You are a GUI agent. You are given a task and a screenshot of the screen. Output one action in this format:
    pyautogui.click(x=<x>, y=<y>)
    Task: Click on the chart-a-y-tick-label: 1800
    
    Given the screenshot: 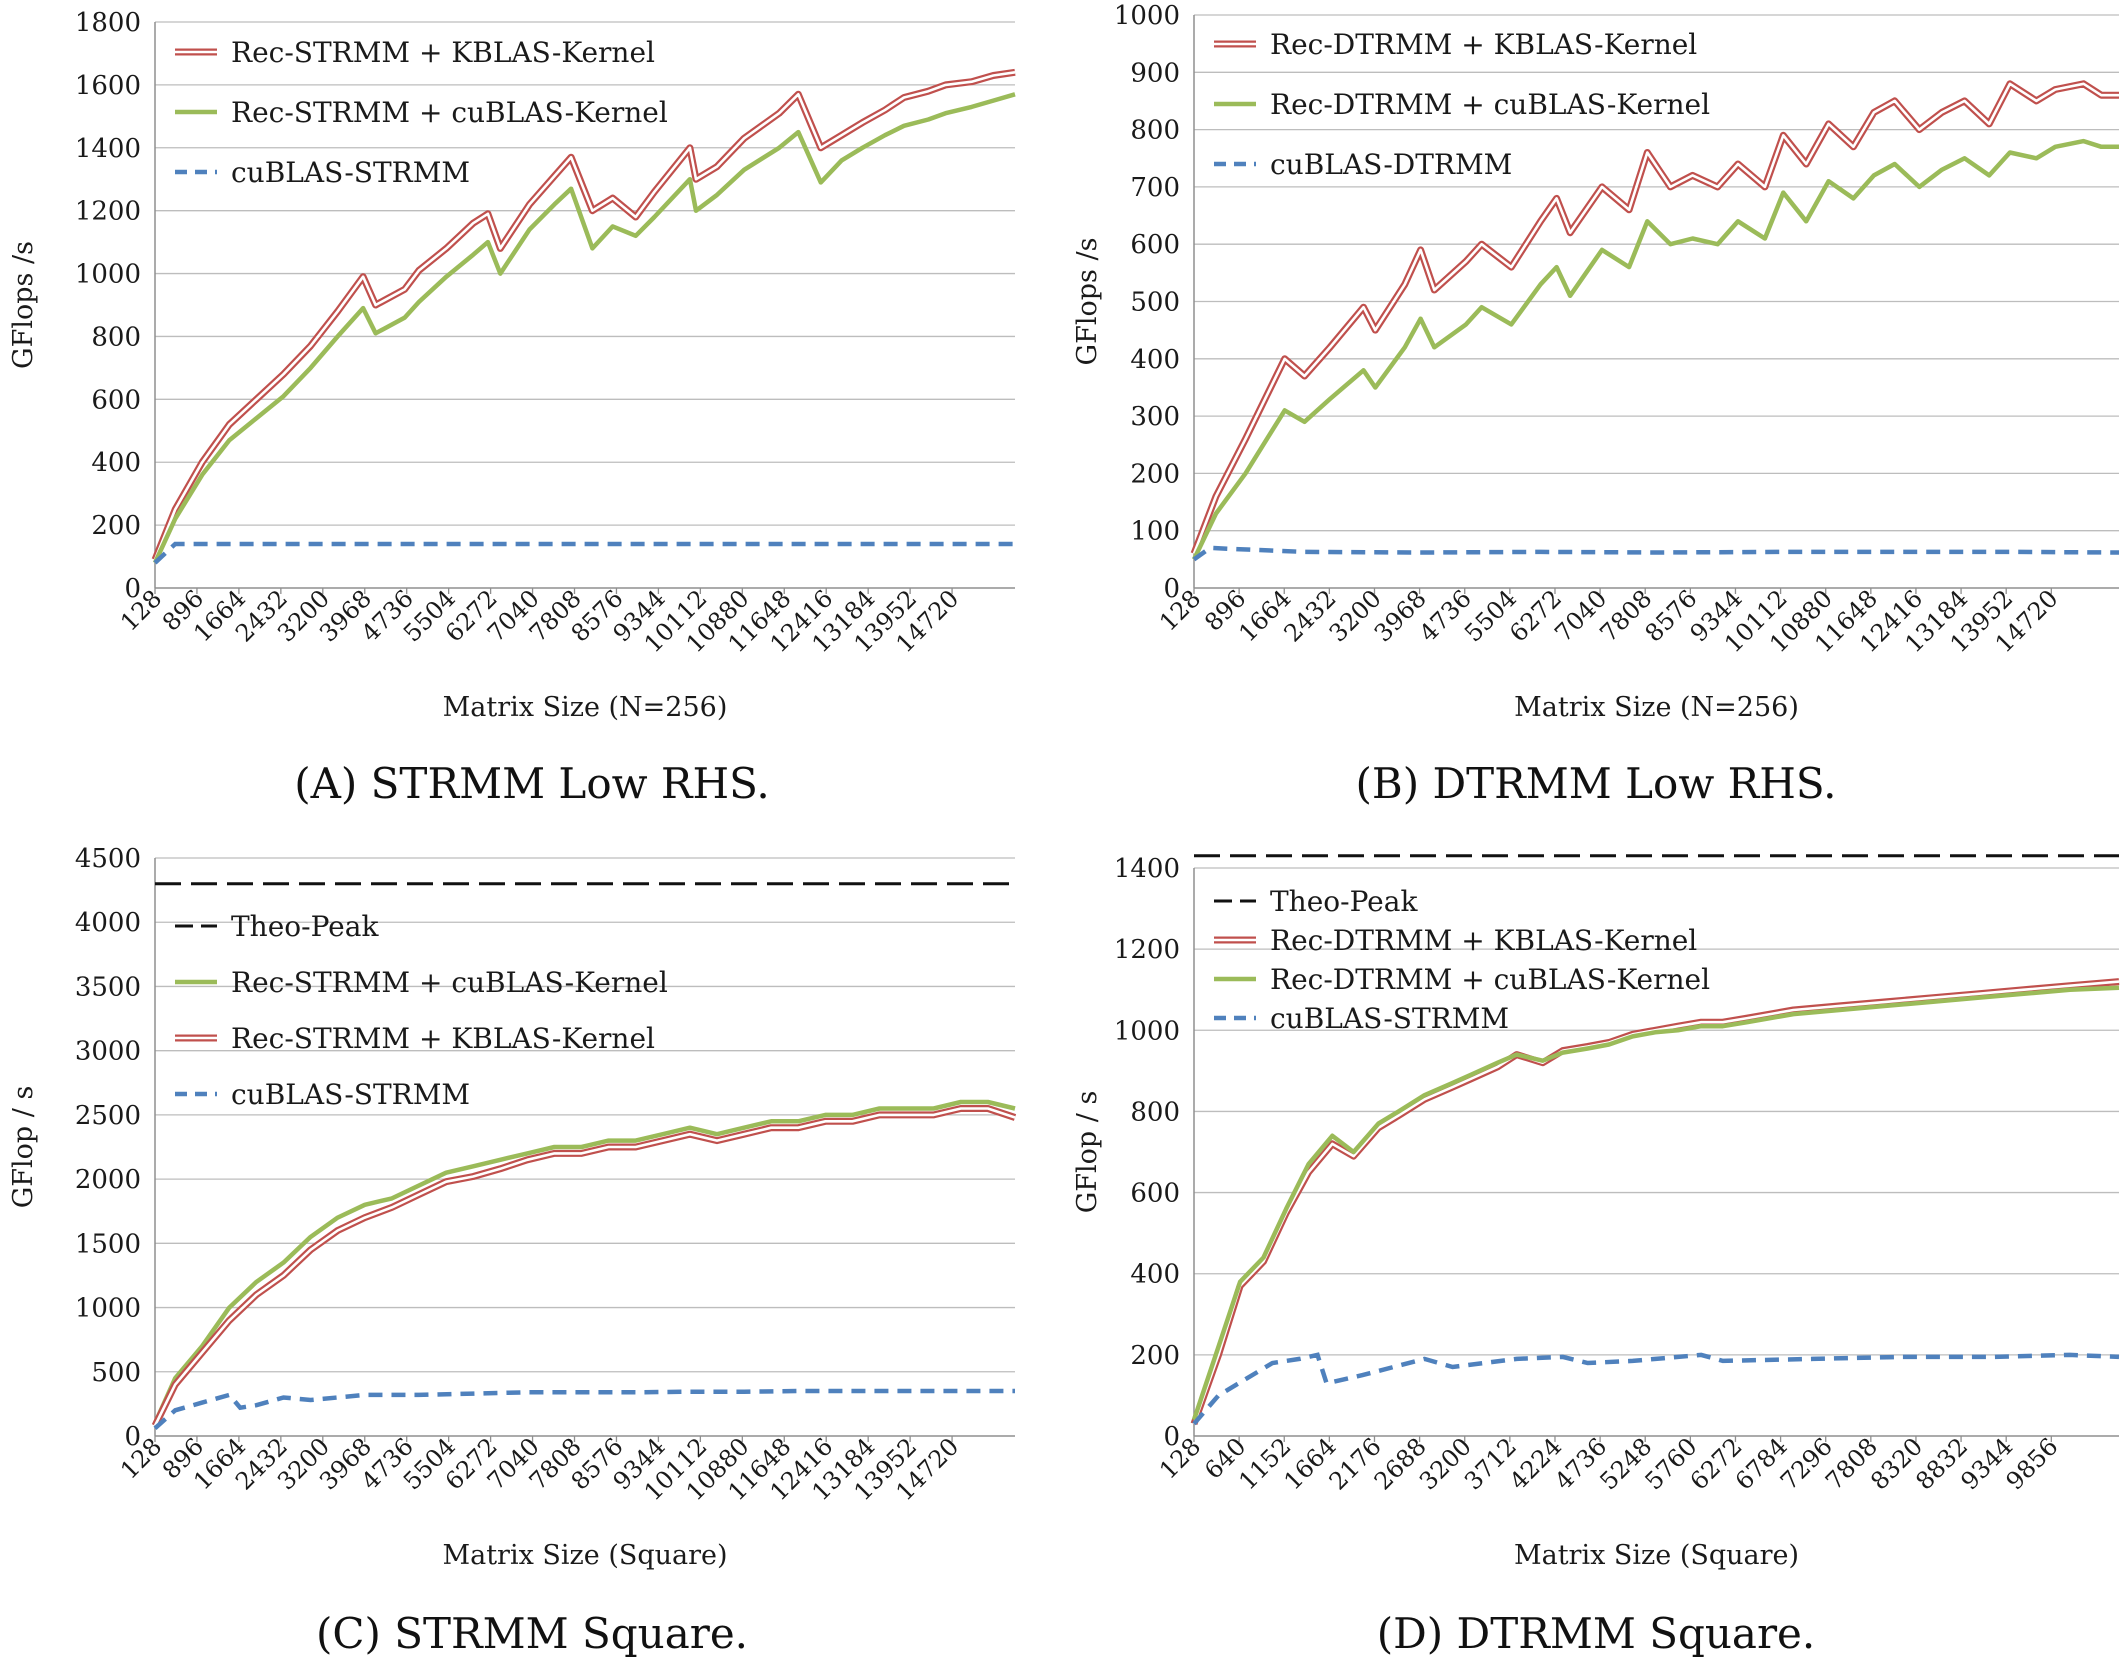 What is the action you would take?
    pyautogui.click(x=108, y=23)
    